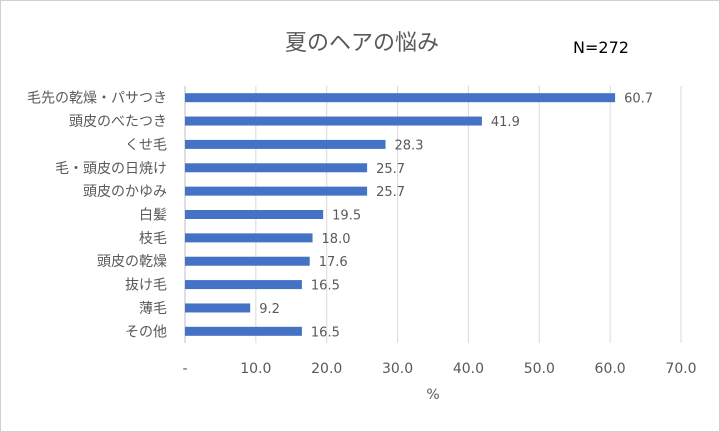  Describe the element at coordinates (125, 192) in the screenshot. I see `y-category-label: 頭皮のかゆみ` at that location.